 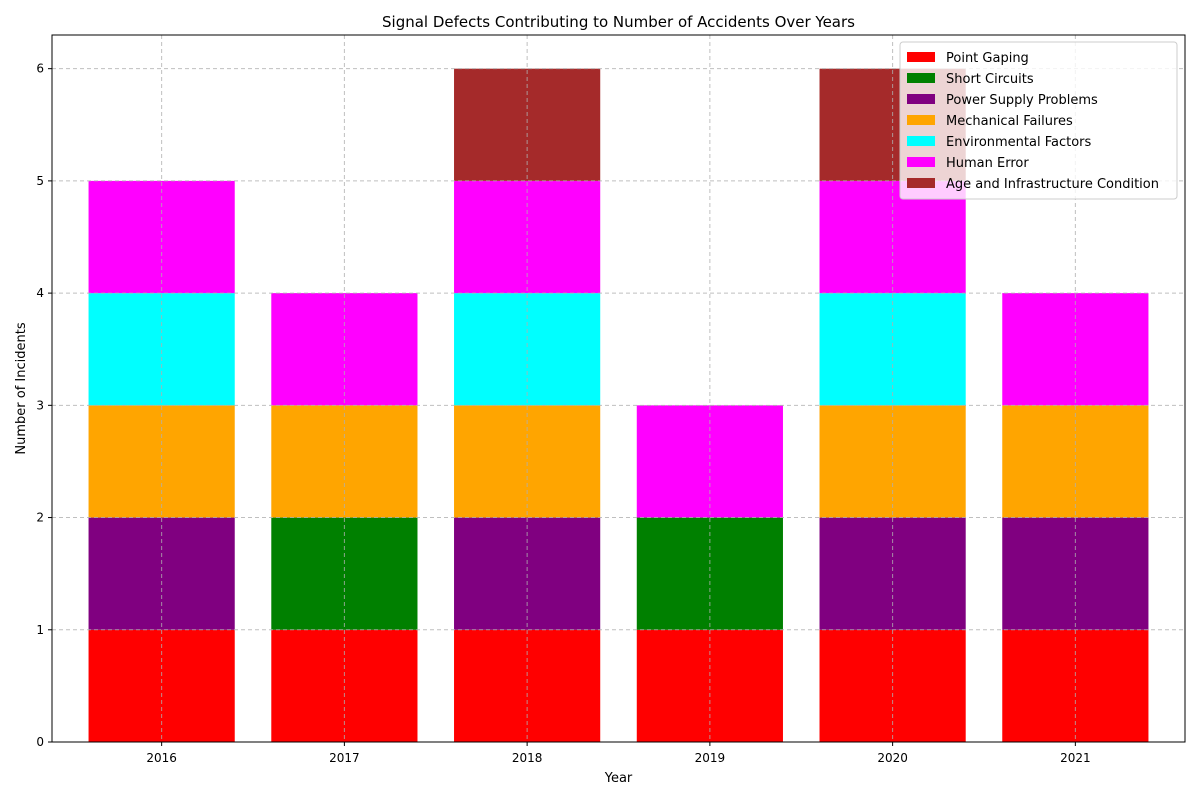 What do you see at coordinates (618, 778) in the screenshot?
I see `x-axis-label: Year` at bounding box center [618, 778].